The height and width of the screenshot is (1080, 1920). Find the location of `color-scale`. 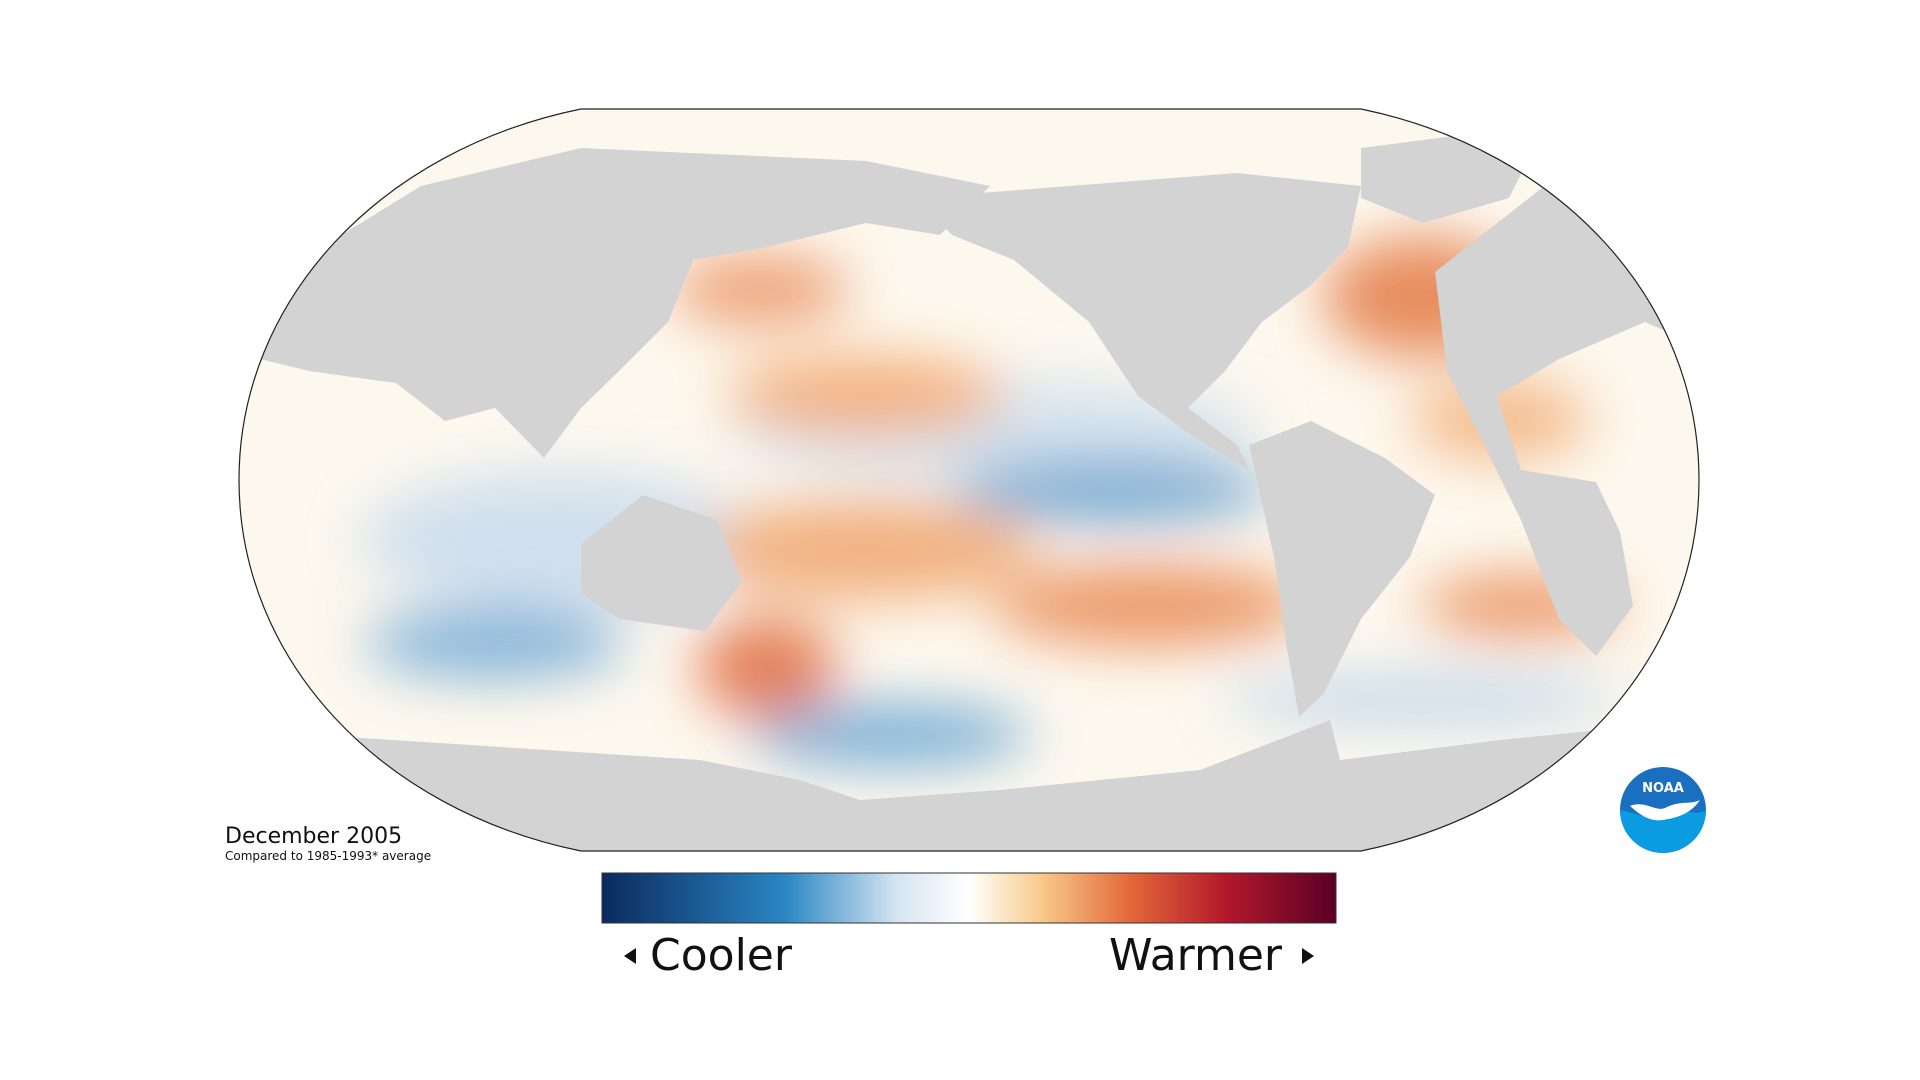

color-scale is located at coordinates (969, 898).